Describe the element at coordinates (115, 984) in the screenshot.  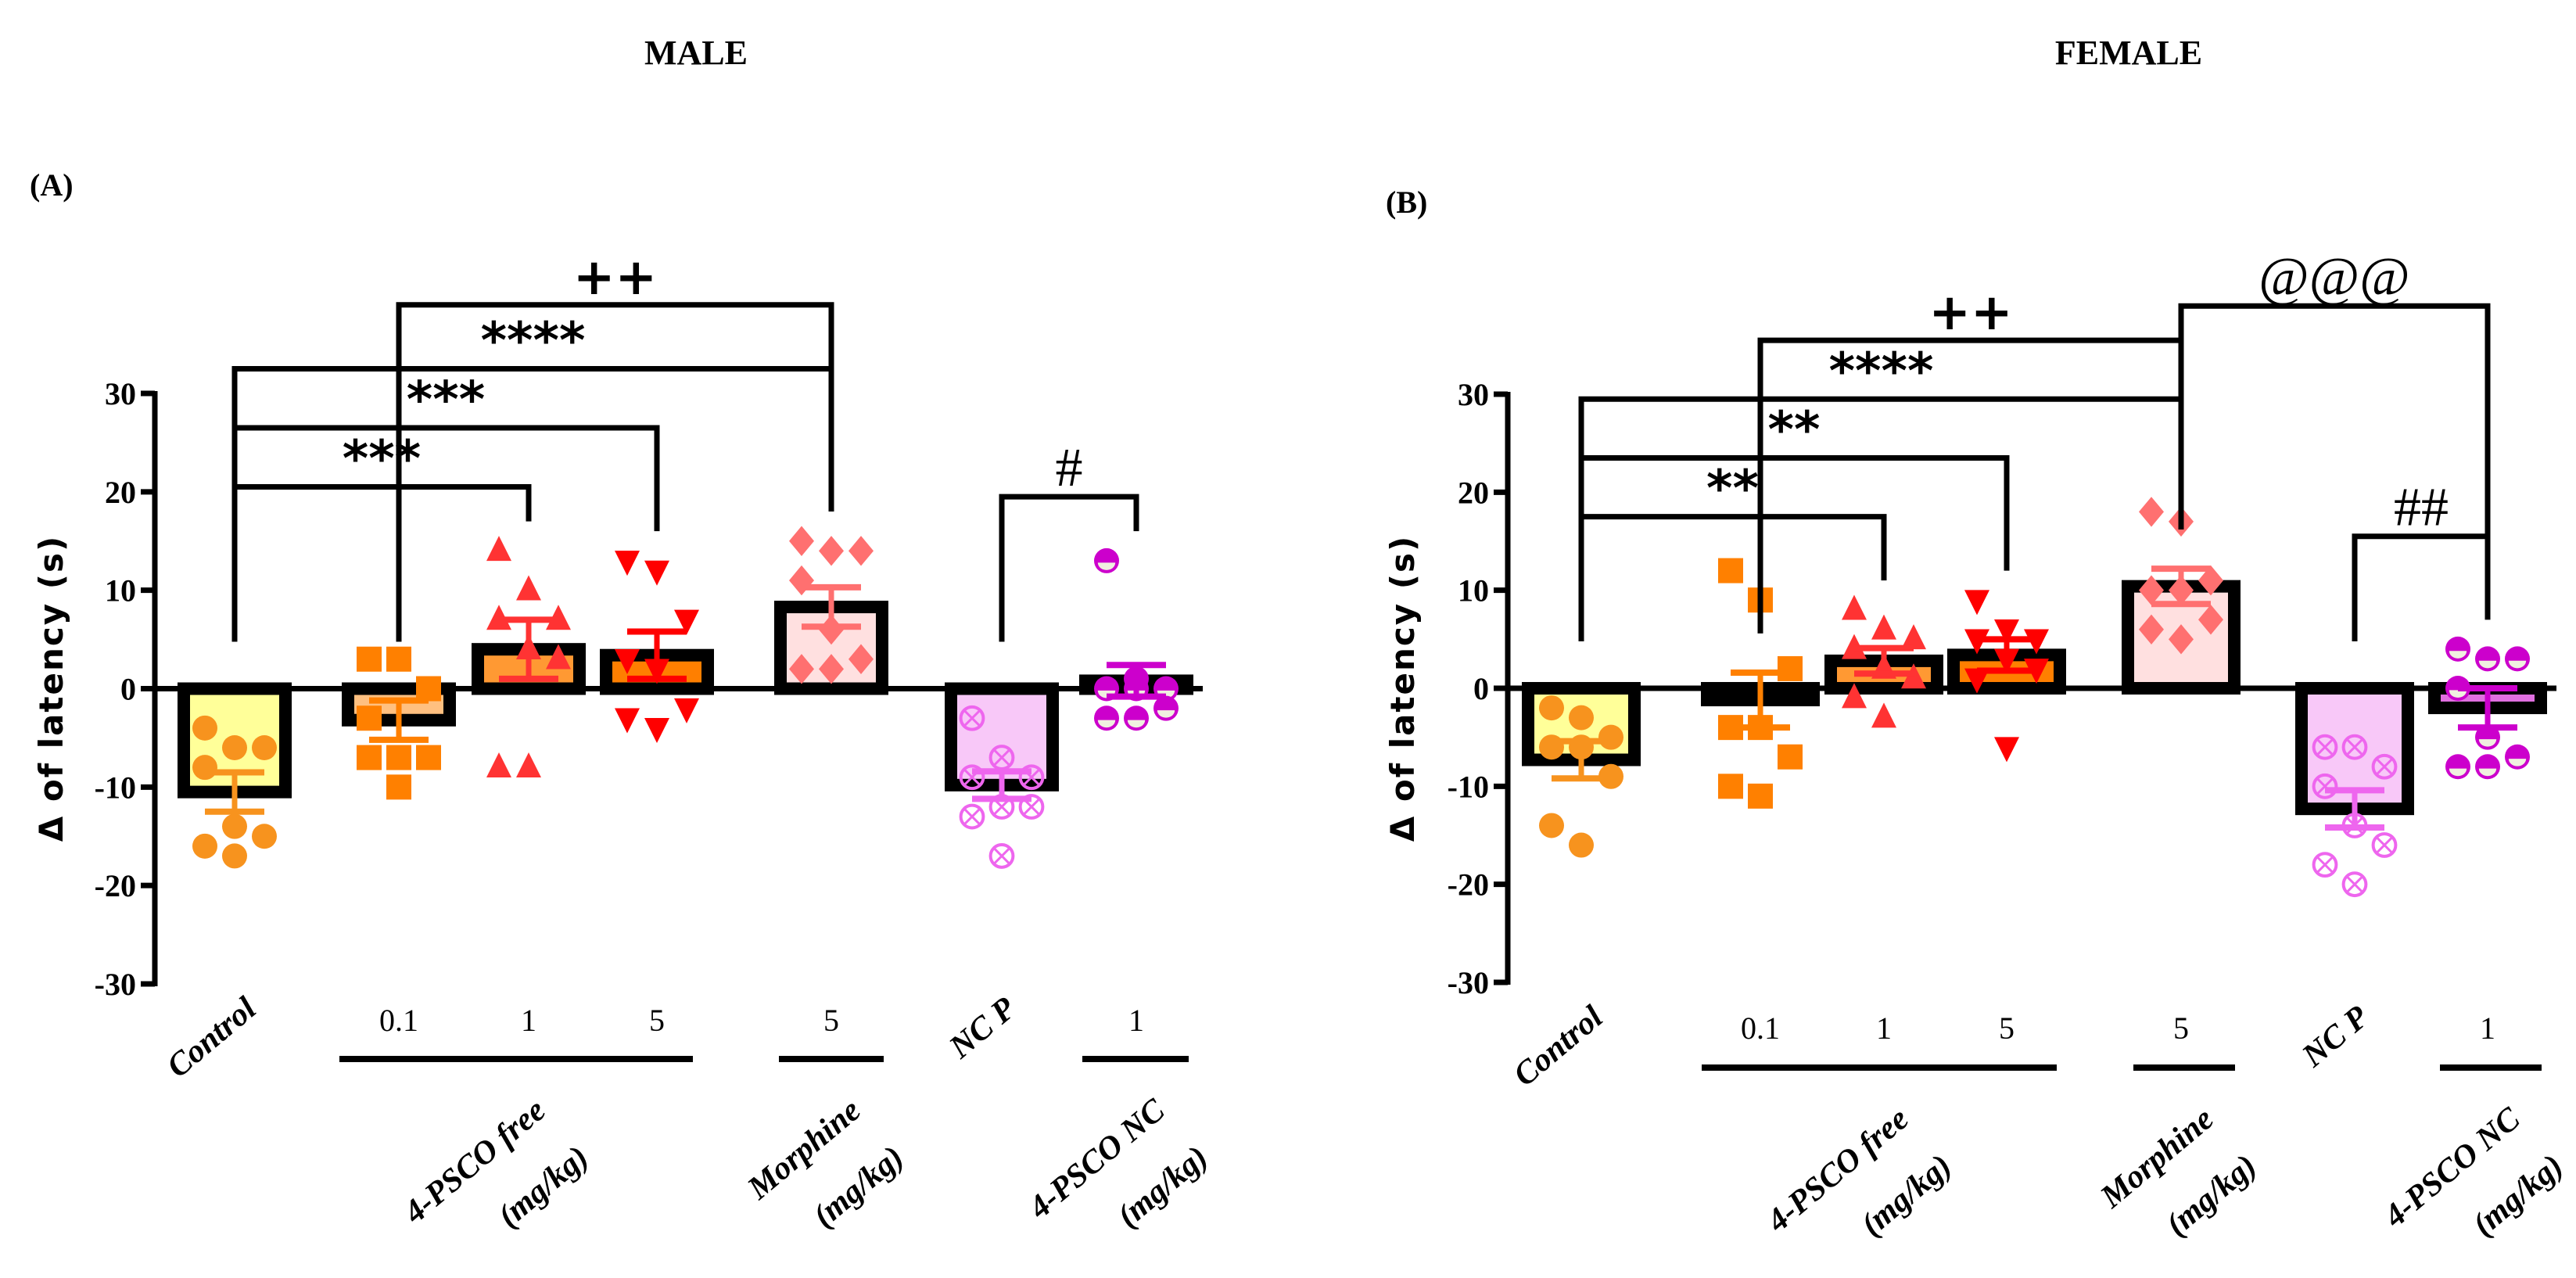
I see `y-tick-label: -30` at that location.